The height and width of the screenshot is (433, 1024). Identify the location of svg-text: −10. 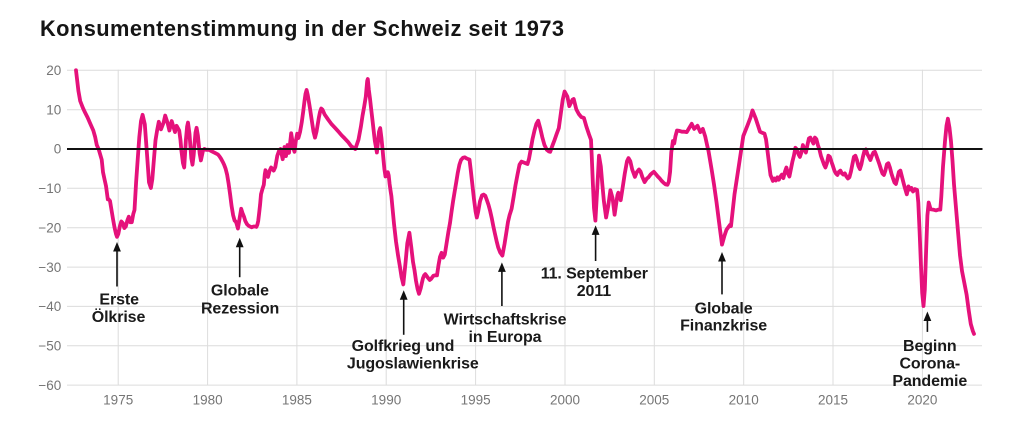
(49, 188).